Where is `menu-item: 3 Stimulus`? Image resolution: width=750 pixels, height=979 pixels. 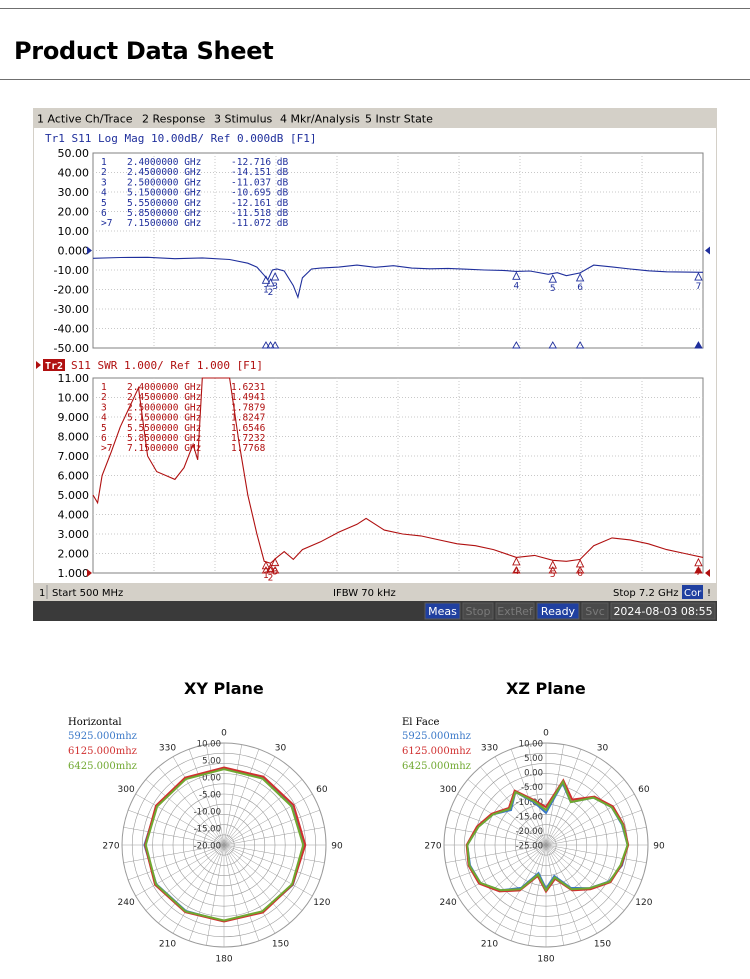 menu-item: 3 Stimulus is located at coordinates (243, 119).